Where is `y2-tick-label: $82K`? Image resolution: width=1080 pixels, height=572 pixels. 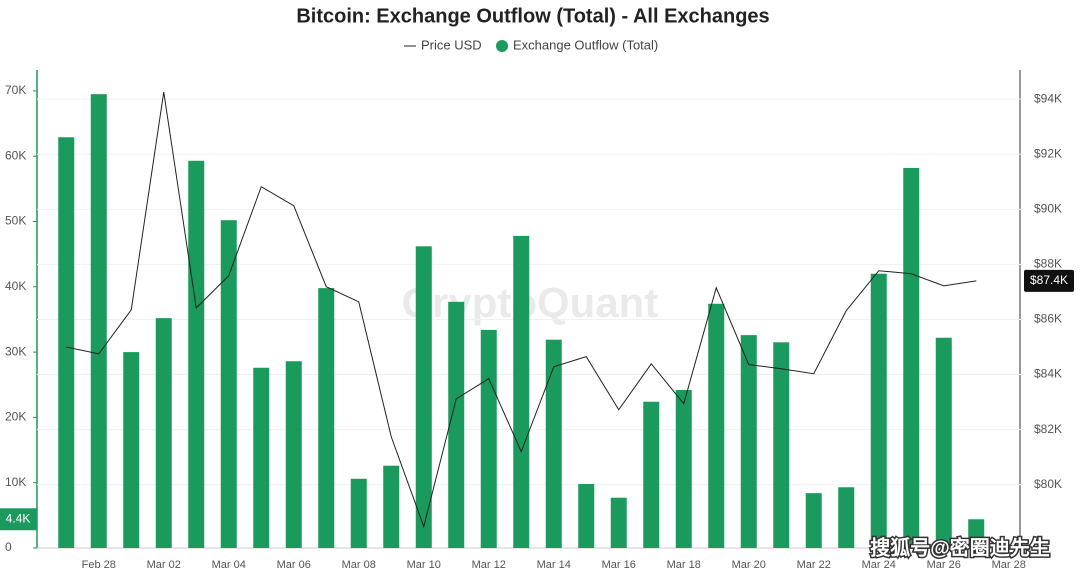
y2-tick-label: $82K is located at coordinates (1048, 429).